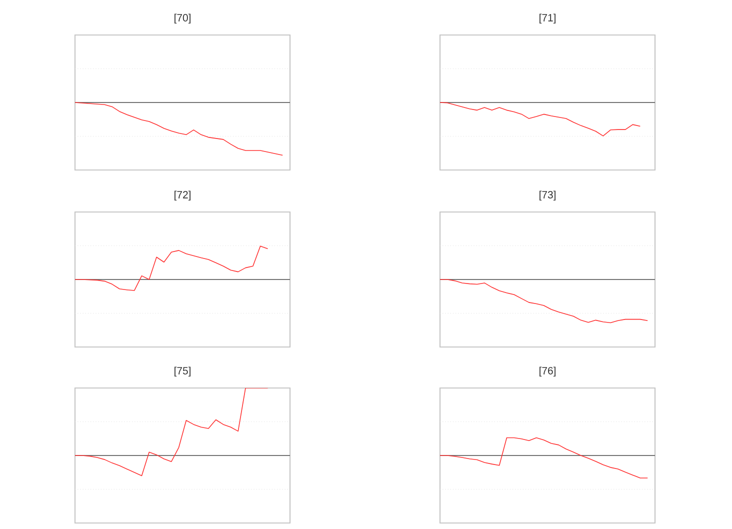 This screenshot has height=529, width=732. What do you see at coordinates (182, 371) in the screenshot?
I see `chart-title: [75]` at bounding box center [182, 371].